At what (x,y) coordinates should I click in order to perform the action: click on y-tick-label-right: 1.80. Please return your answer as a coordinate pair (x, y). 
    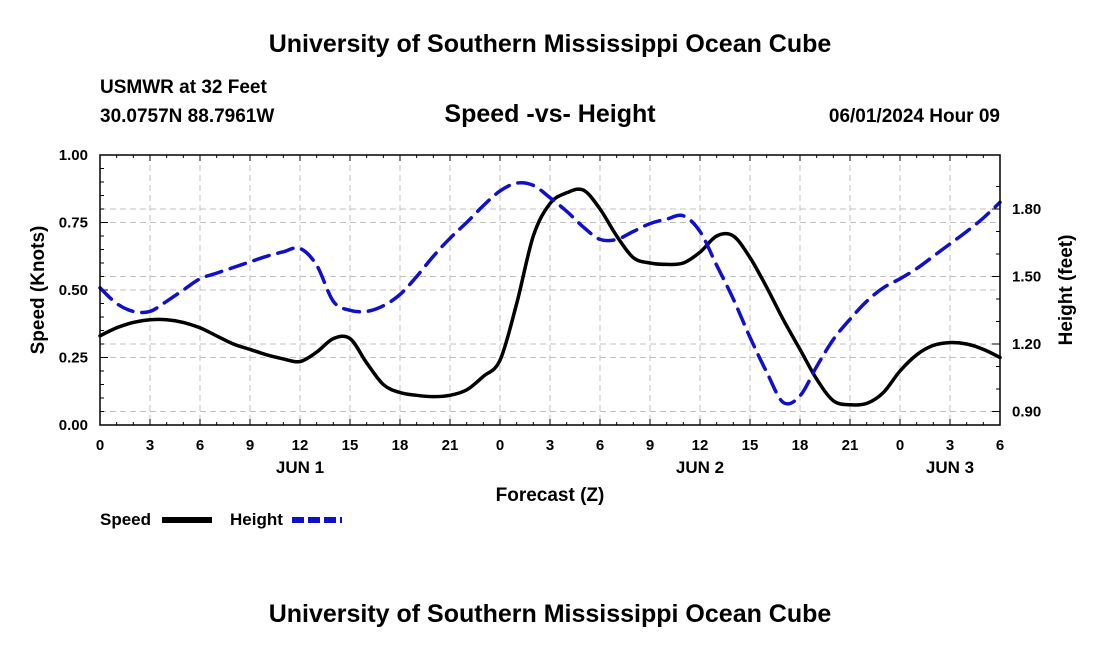
    Looking at the image, I should click on (1026, 209).